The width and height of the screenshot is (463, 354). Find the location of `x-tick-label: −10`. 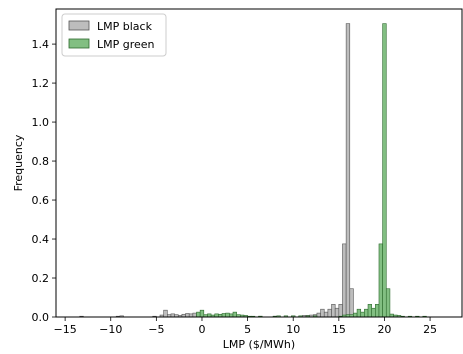

x-tick-label: −10 is located at coordinates (110, 329).